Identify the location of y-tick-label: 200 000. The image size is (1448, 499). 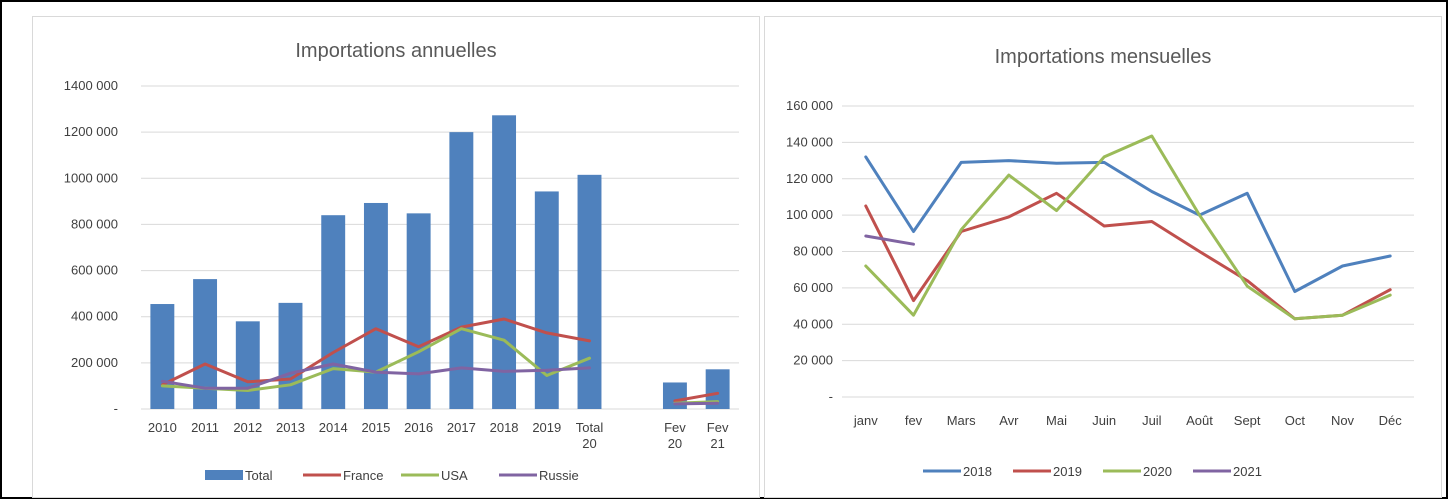
(94, 362).